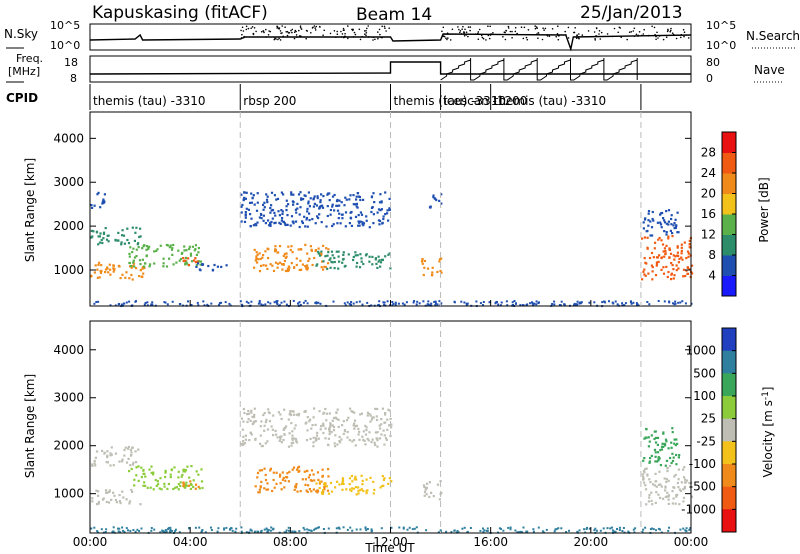  Describe the element at coordinates (712, 276) in the screenshot. I see `colorbar-tick-label: 4` at that location.